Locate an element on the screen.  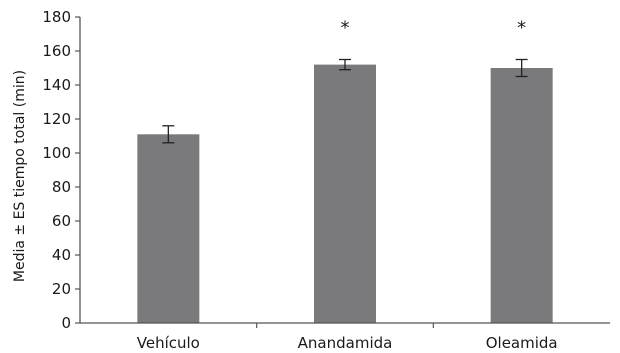
y-ticks-group: 0 20 40 60 80 100 120 140 160 180 is located at coordinates (61, 170).